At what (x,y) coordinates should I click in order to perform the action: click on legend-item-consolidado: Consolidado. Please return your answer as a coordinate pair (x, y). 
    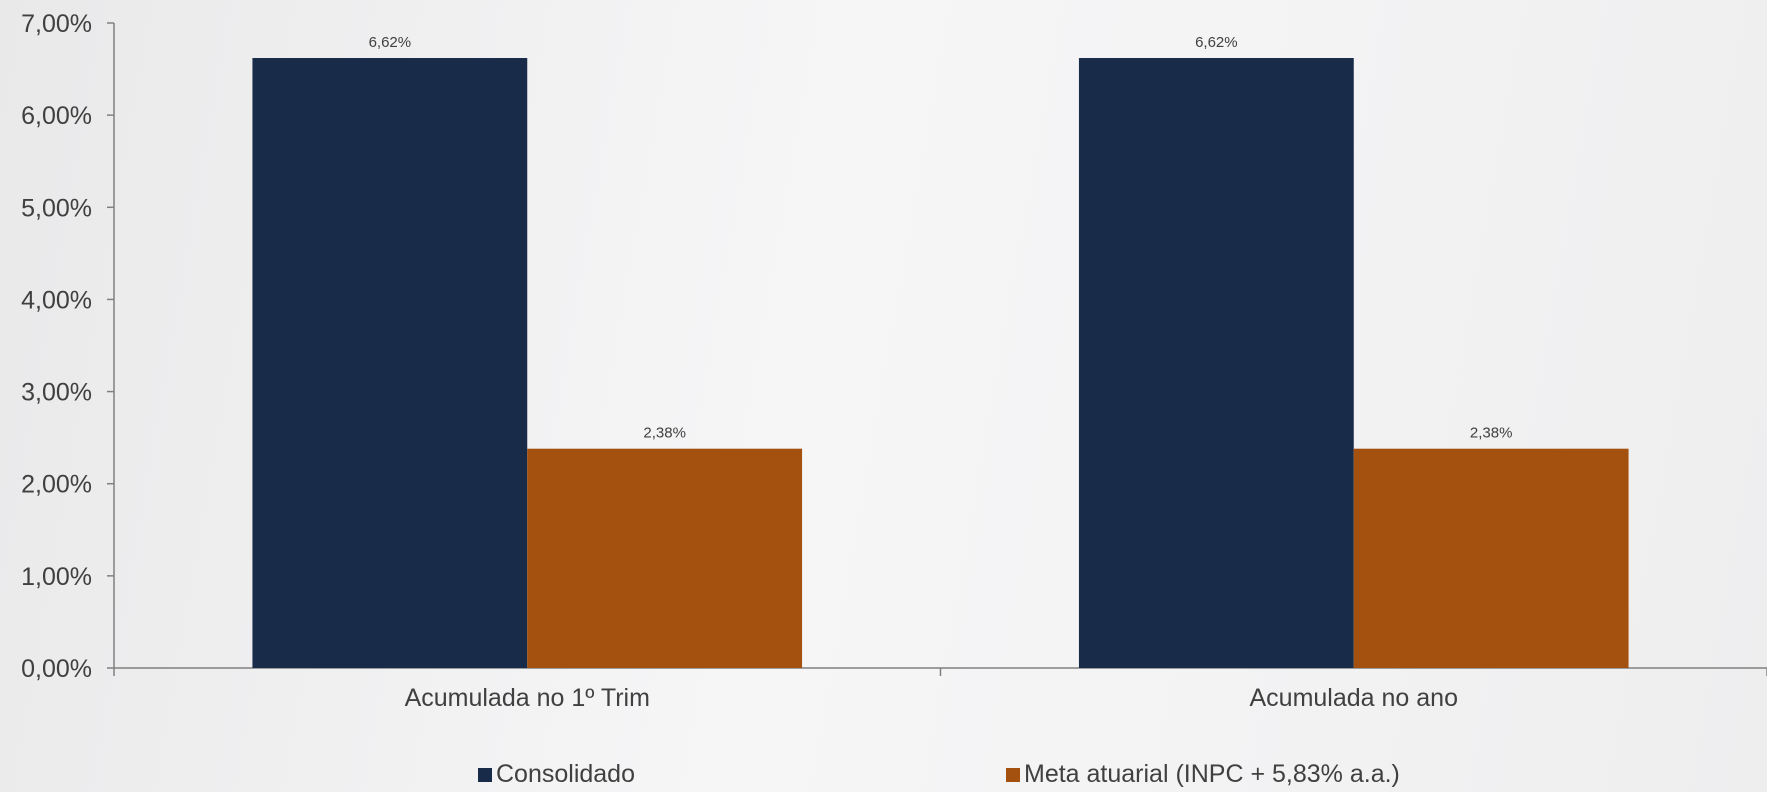
    Looking at the image, I should click on (556, 774).